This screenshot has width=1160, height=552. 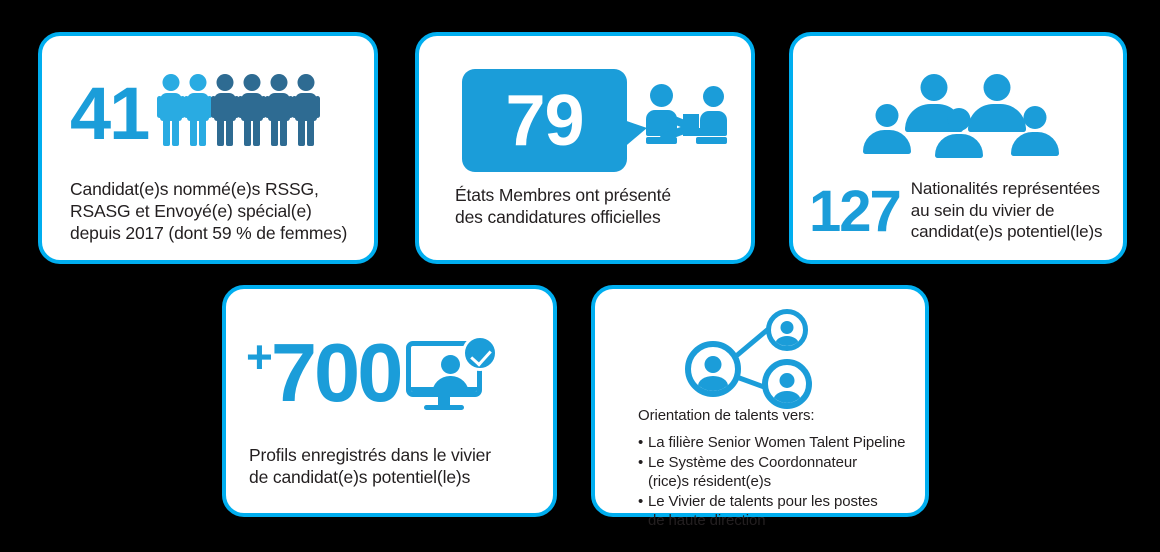 I want to click on stat-card-candidats-nommes: 41, so click(x=208, y=148).